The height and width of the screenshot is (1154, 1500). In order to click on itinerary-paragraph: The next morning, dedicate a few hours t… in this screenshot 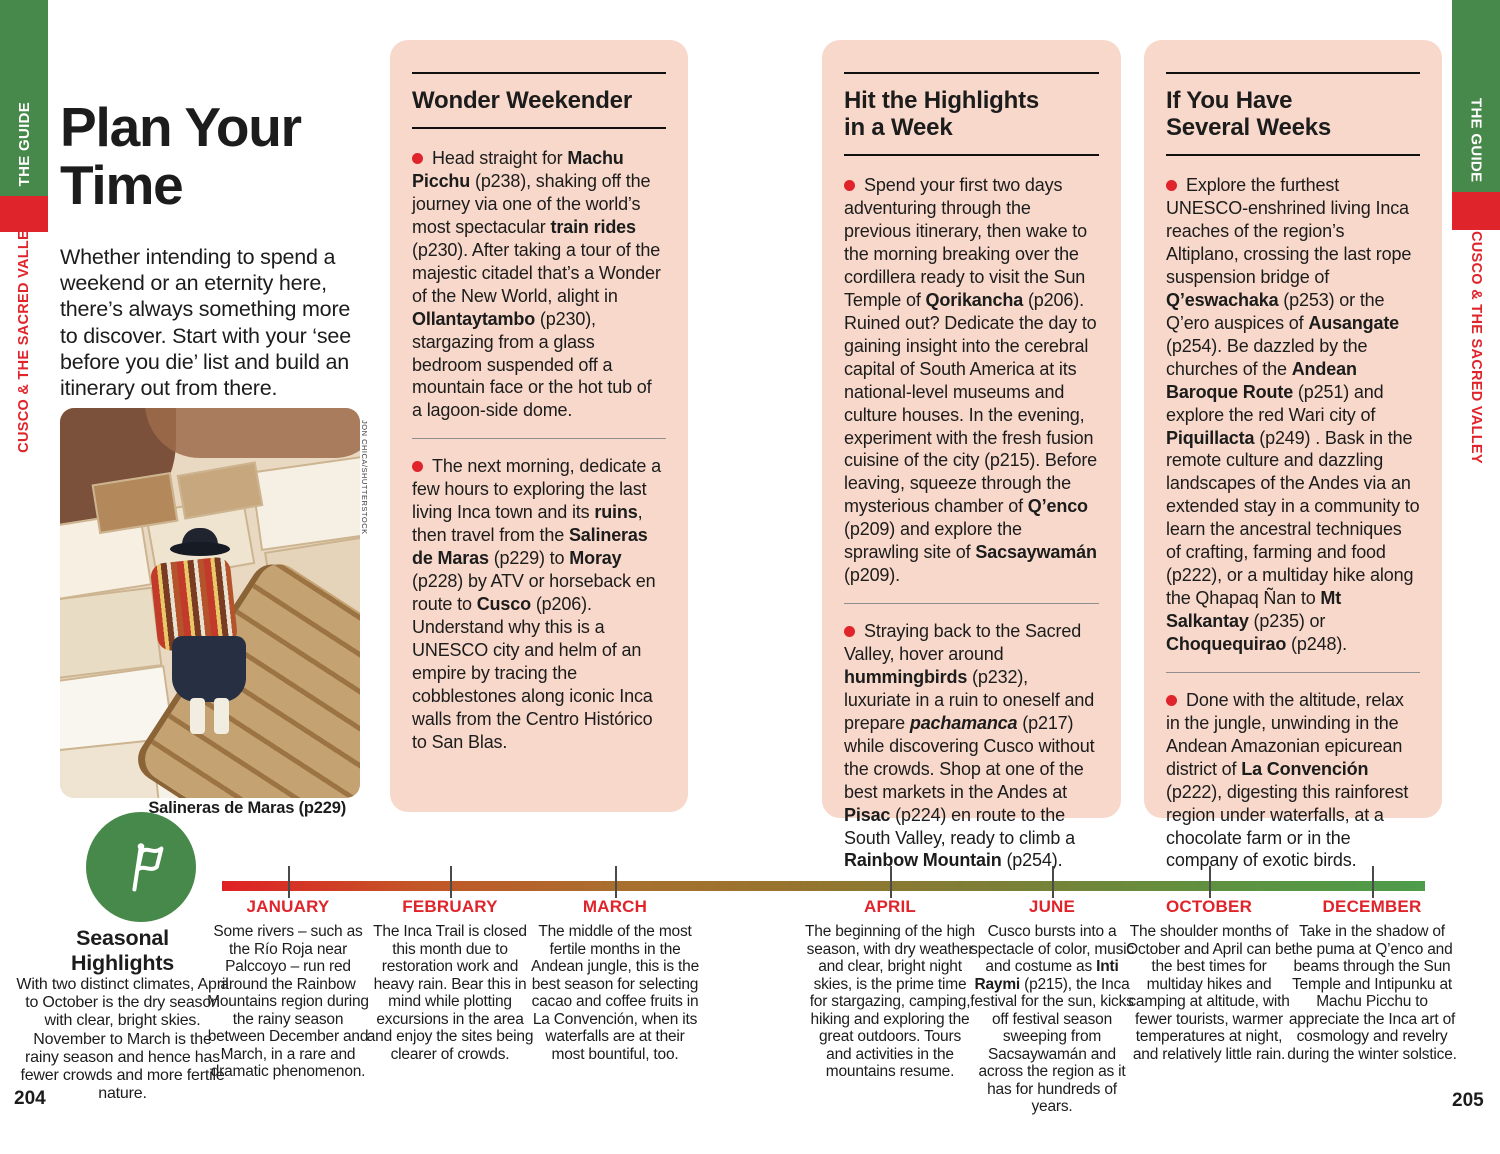, I will do `click(536, 604)`.